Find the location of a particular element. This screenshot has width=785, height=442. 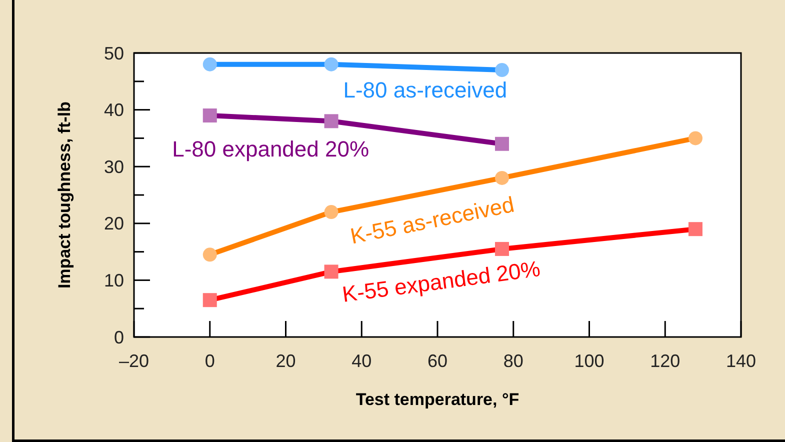

y-tick-label: 20 is located at coordinates (114, 224).